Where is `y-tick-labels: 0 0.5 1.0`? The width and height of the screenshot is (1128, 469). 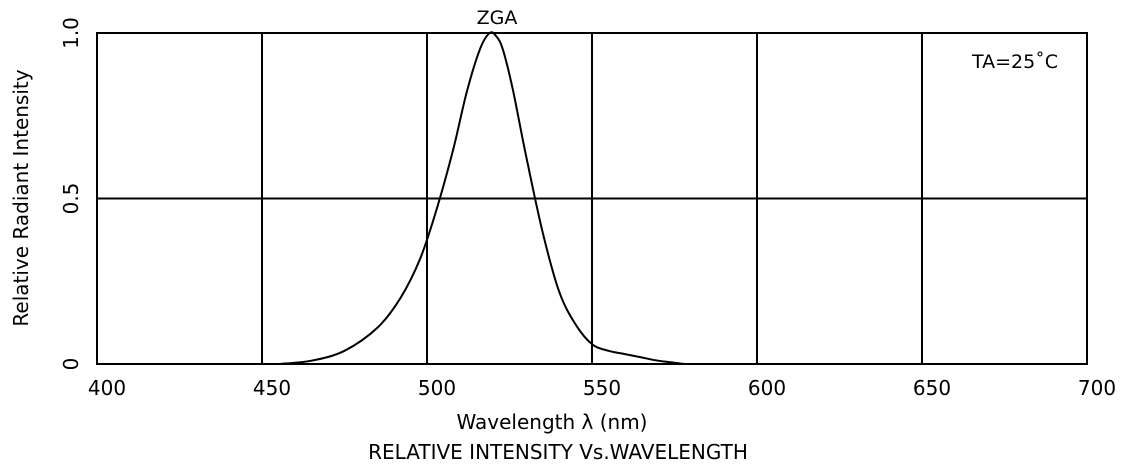 y-tick-labels: 0 0.5 1.0 is located at coordinates (71, 193).